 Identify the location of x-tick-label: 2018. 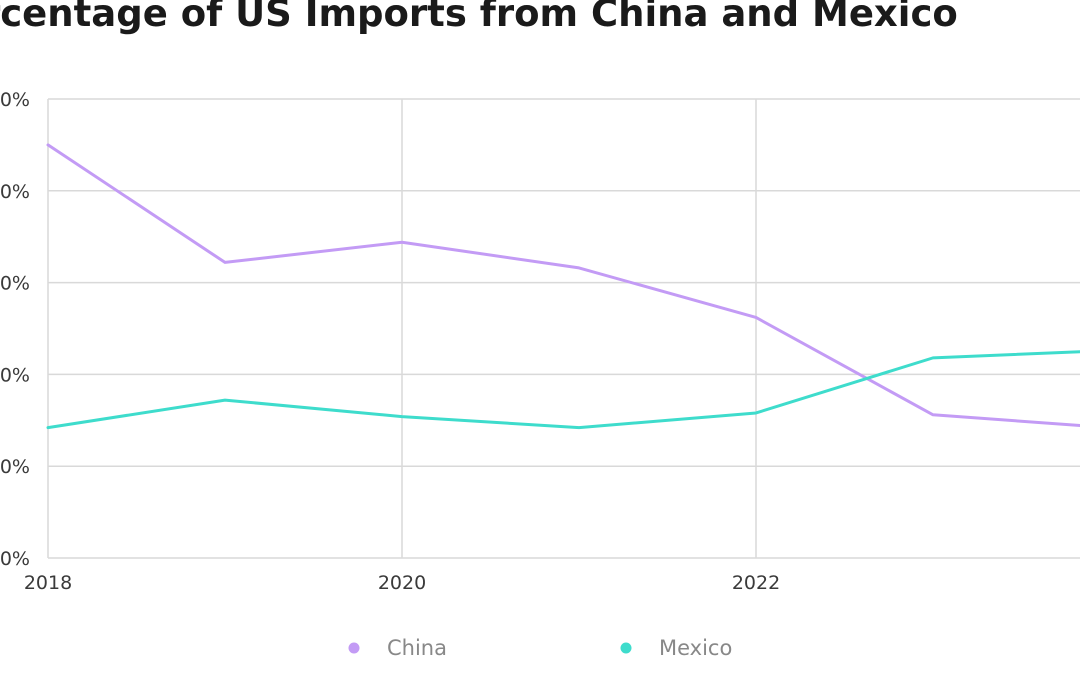
(48, 583).